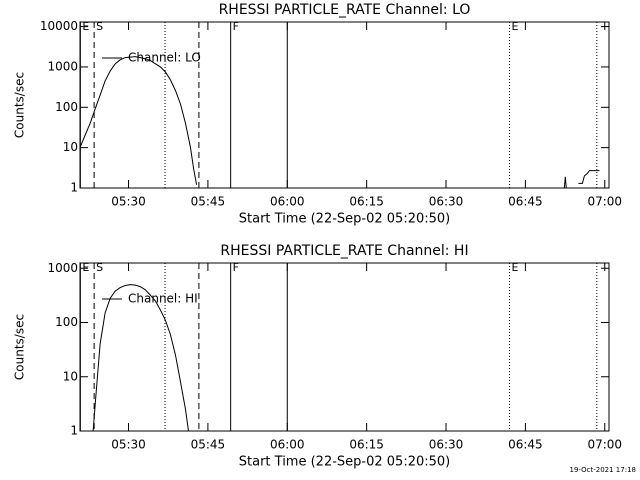  What do you see at coordinates (163, 299) in the screenshot?
I see `legend-label: Channel: HI` at bounding box center [163, 299].